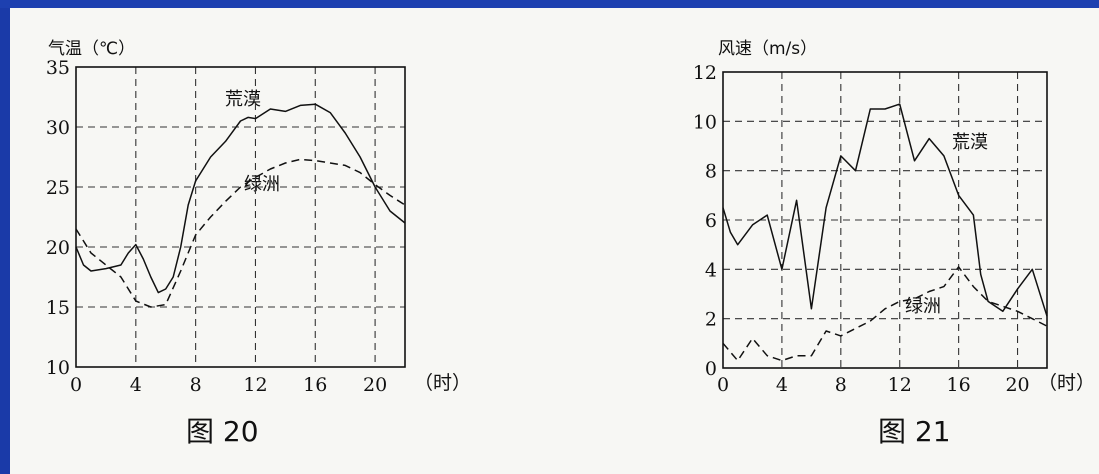 The width and height of the screenshot is (1099, 474). Describe the element at coordinates (711, 221) in the screenshot. I see `wind-y-tick-label: 6` at that location.